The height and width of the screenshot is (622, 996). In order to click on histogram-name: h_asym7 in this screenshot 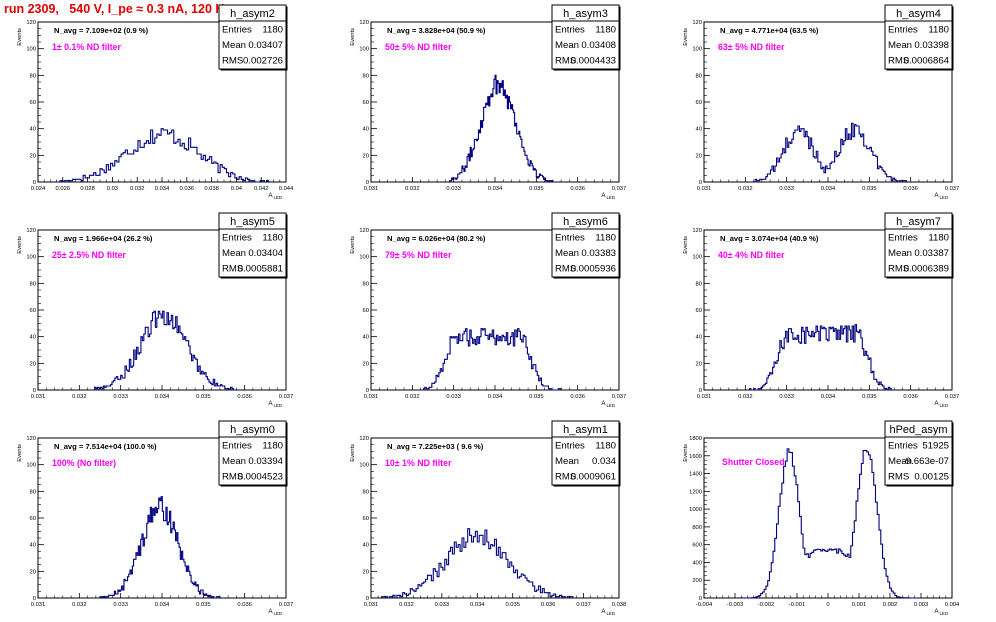, I will do `click(918, 222)`.